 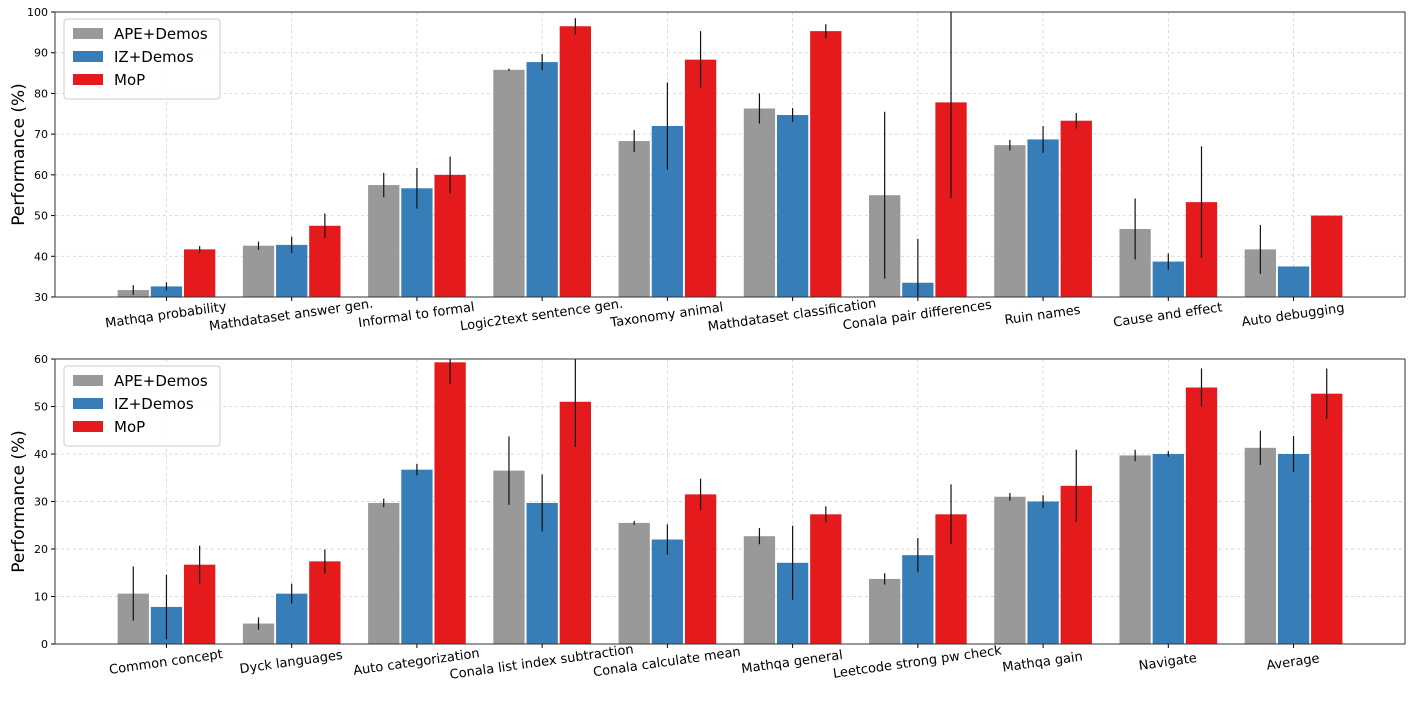 What do you see at coordinates (1043, 316) in the screenshot?
I see `x-tick-label: Ruin names` at bounding box center [1043, 316].